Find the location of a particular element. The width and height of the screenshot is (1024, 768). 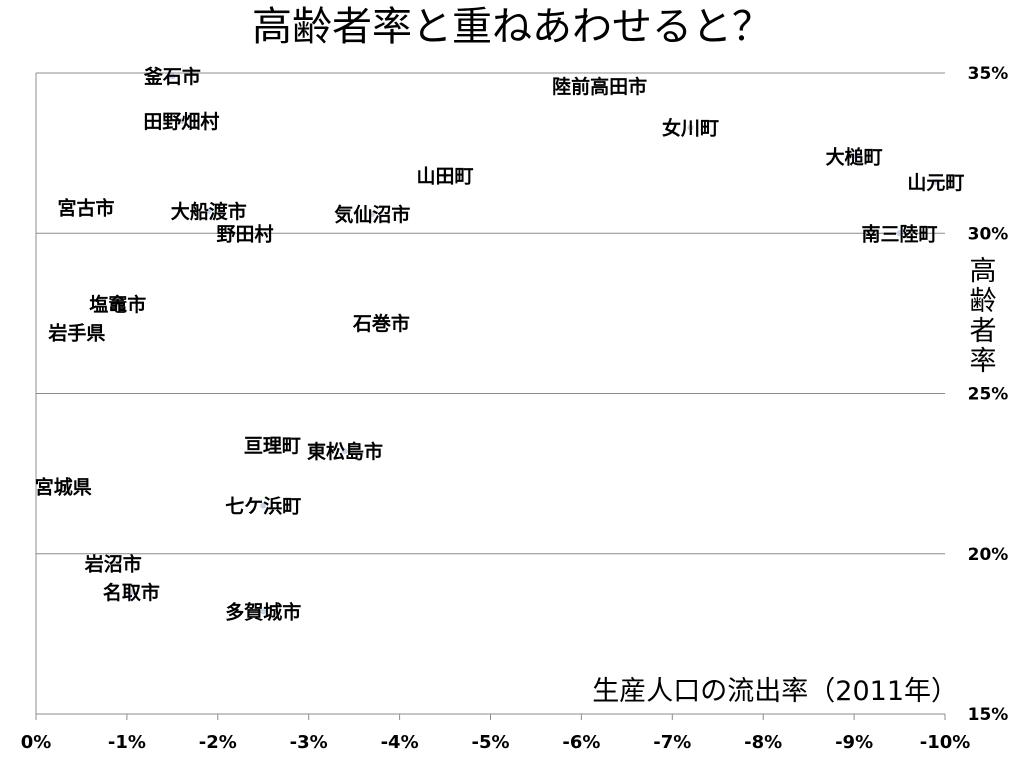

point-label: 塩竈市 is located at coordinates (117, 304).